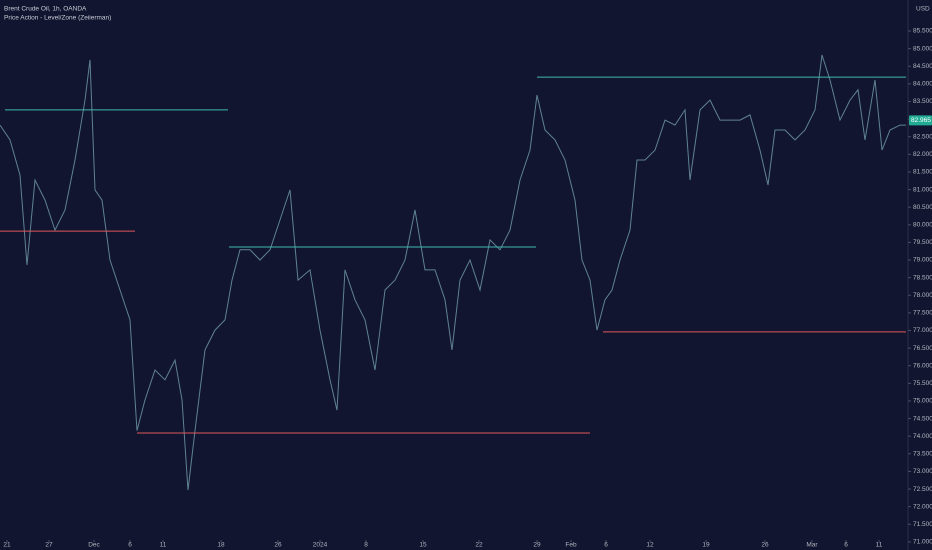 This screenshot has width=932, height=550. I want to click on y-tick-label: 76.000, so click(922, 365).